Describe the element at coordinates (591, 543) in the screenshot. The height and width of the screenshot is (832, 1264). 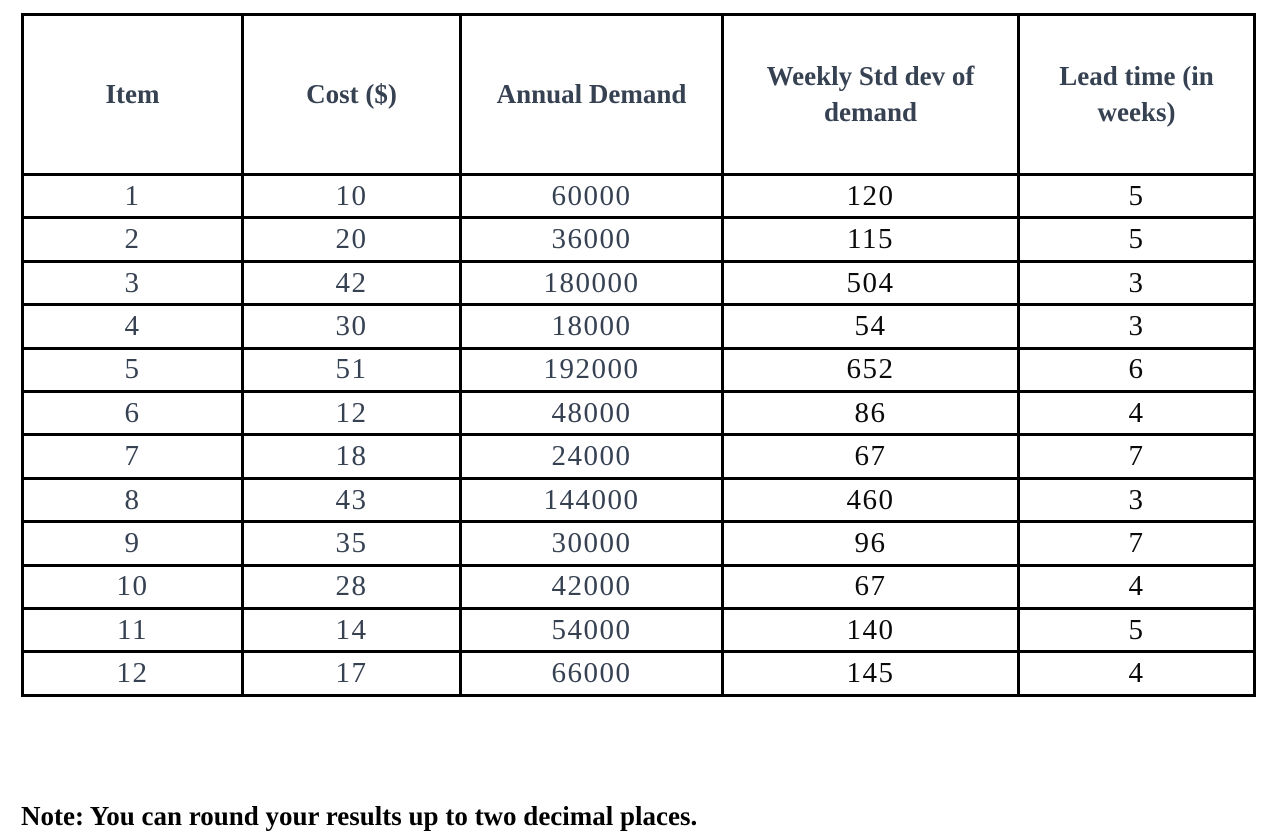
I see `table-cell: 30000` at that location.